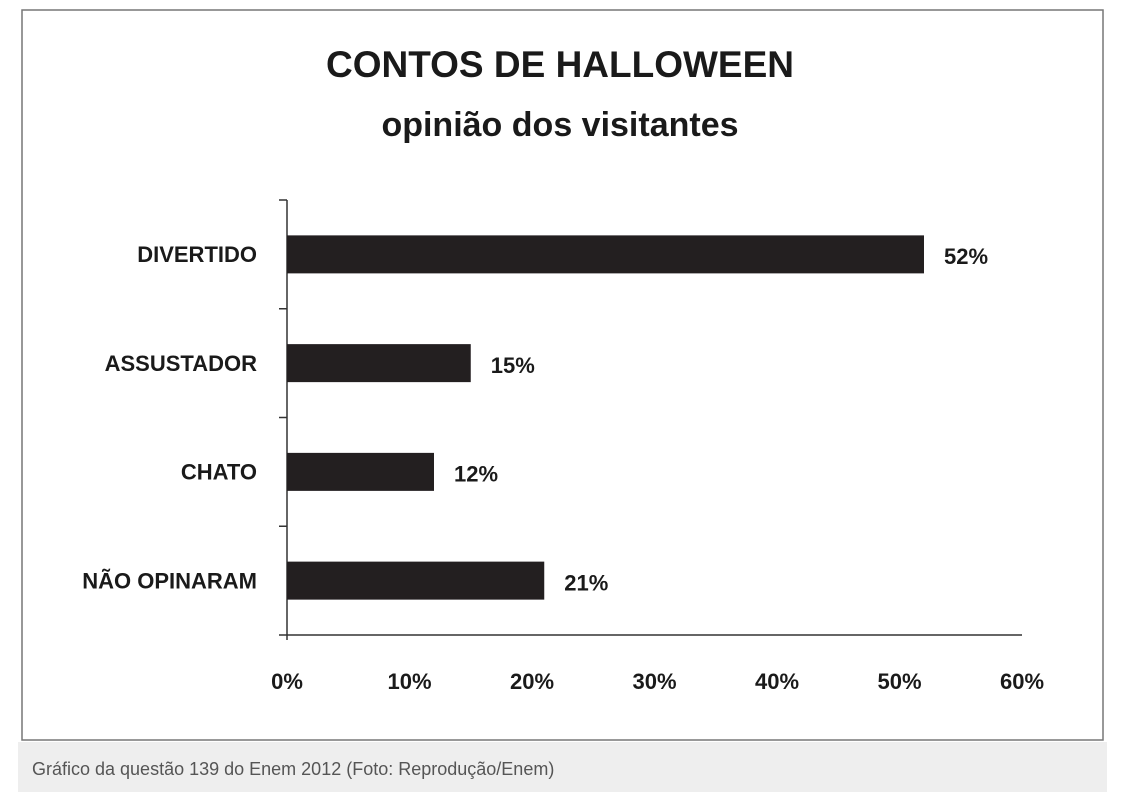 The width and height of the screenshot is (1134, 805). Describe the element at coordinates (654, 681) in the screenshot. I see `x-tick-label: 30%` at that location.